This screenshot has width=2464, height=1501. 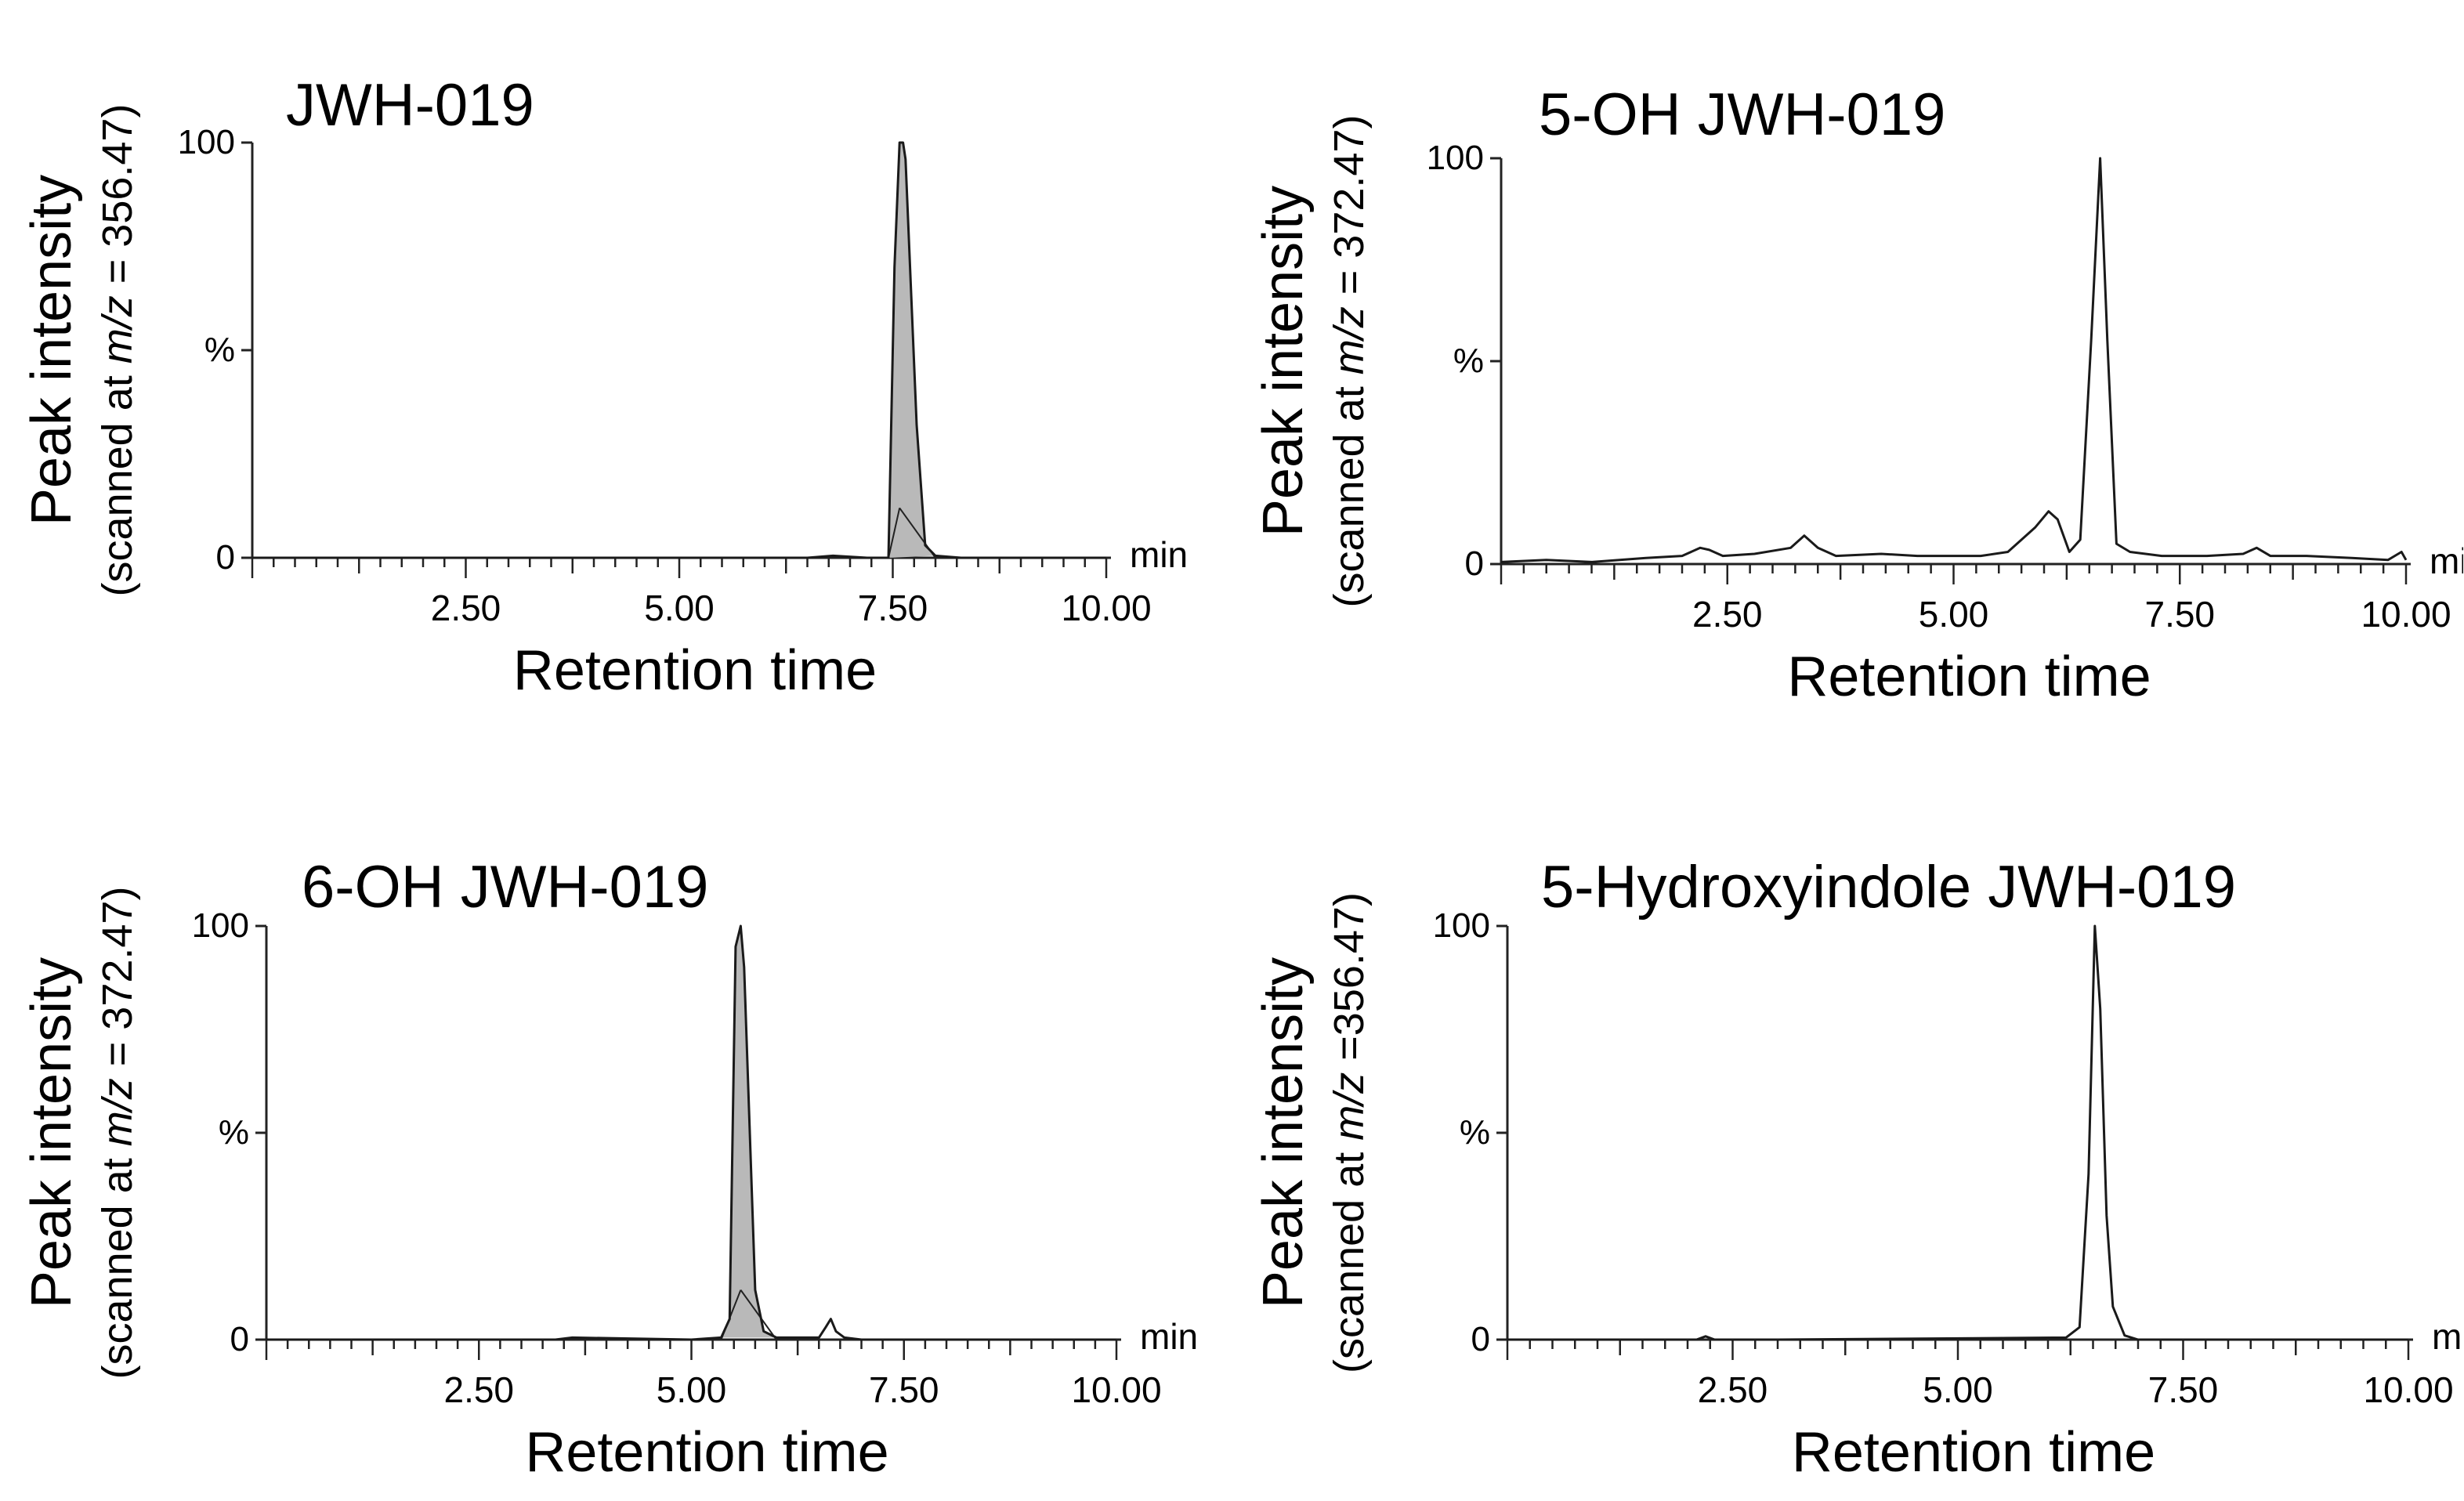 I want to click on y-axis-sublabel: (scanned at m/z =356.47), so click(x=1349, y=1132).